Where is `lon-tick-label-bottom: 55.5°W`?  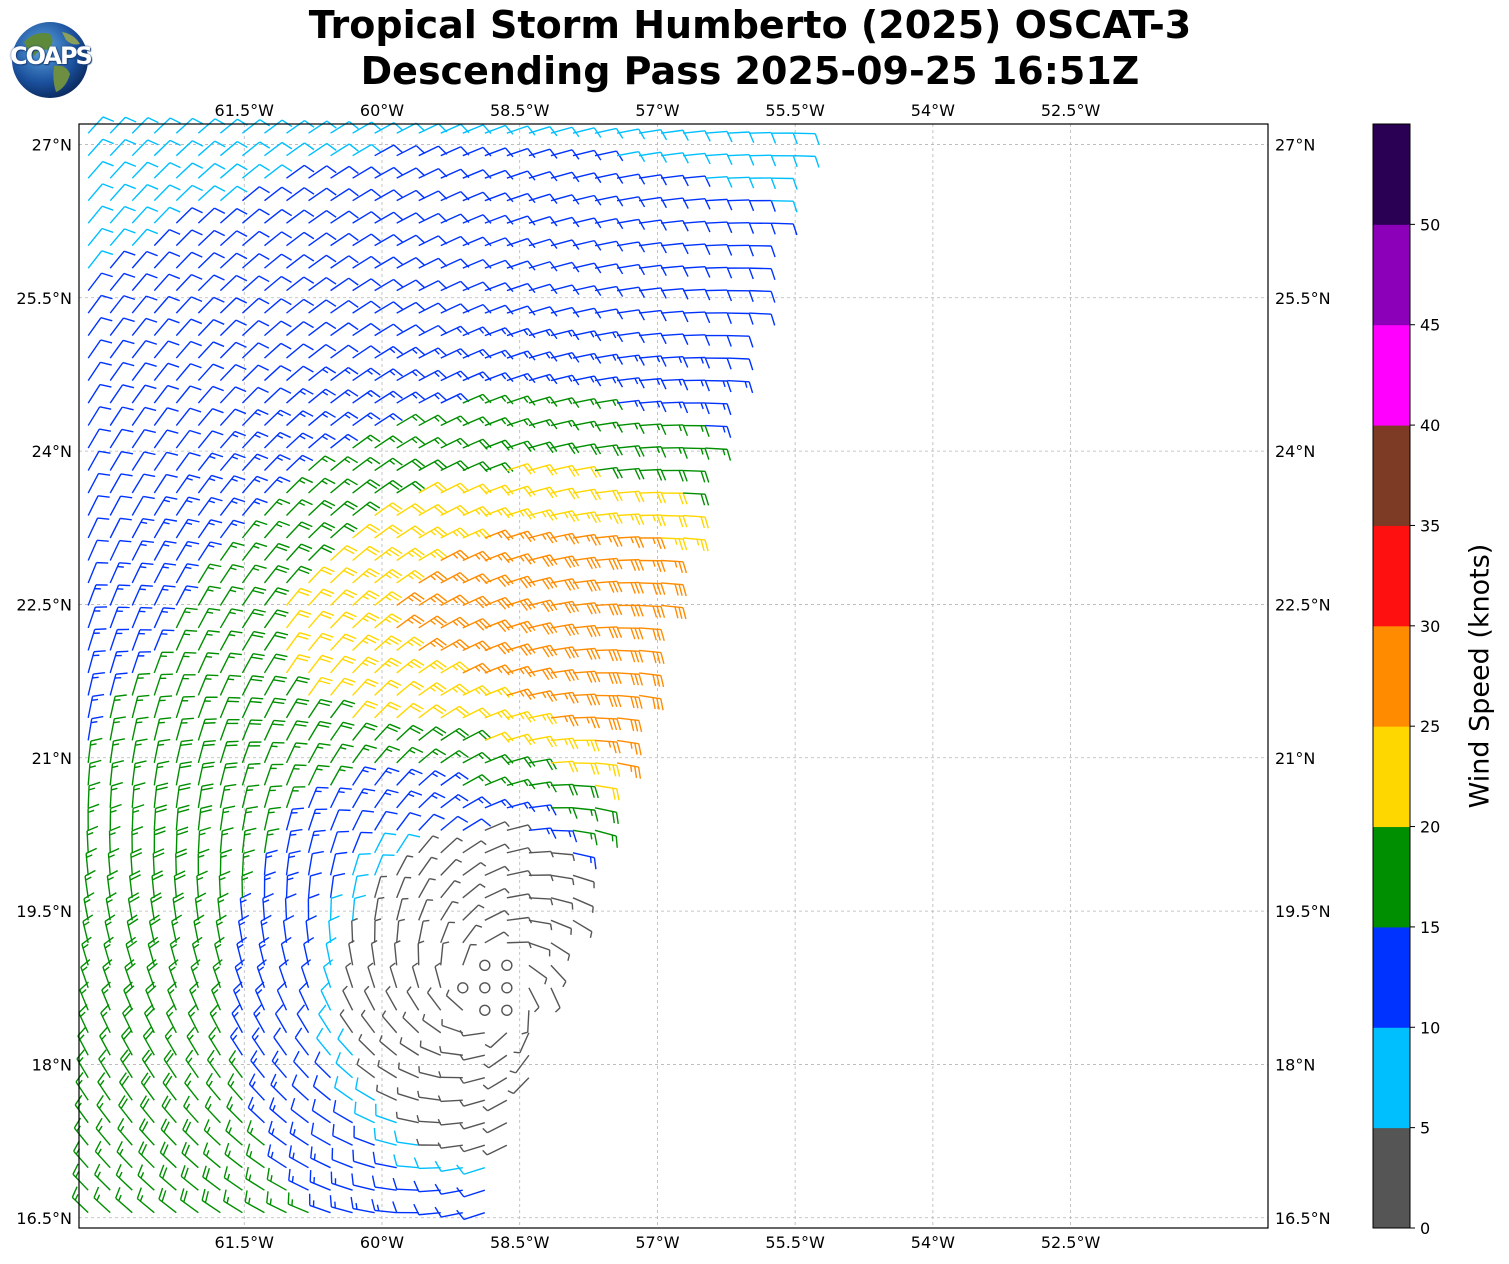 lon-tick-label-bottom: 55.5°W is located at coordinates (795, 1242).